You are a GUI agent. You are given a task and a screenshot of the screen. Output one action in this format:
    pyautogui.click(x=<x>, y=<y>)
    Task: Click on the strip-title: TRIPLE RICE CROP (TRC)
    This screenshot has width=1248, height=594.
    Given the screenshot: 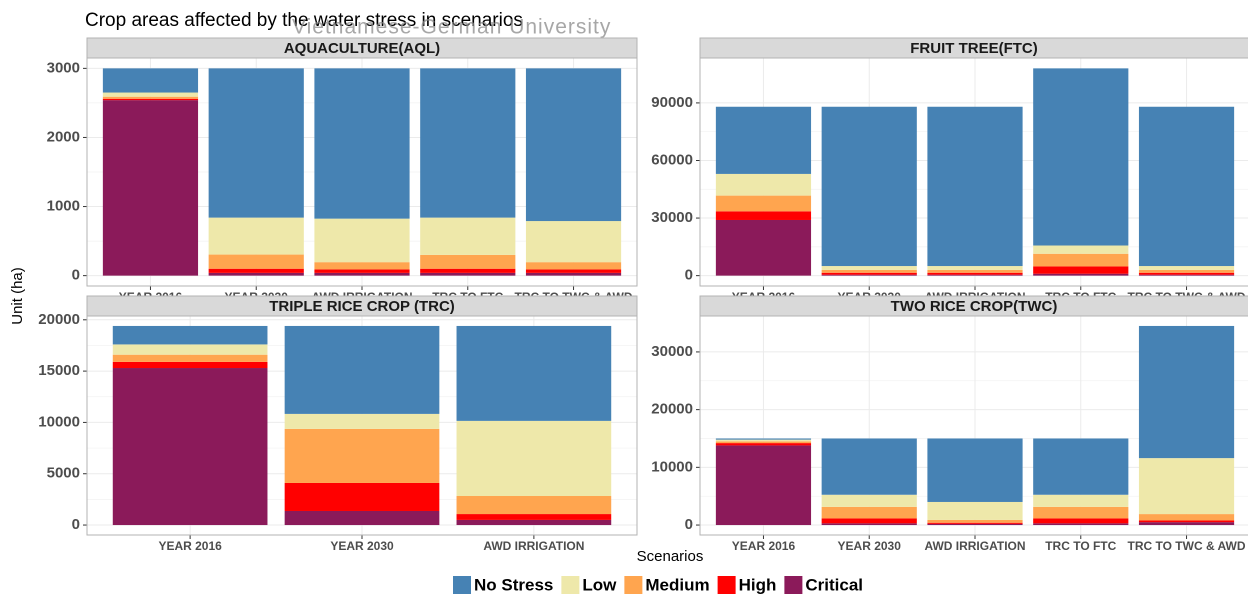 What is the action you would take?
    pyautogui.click(x=362, y=306)
    